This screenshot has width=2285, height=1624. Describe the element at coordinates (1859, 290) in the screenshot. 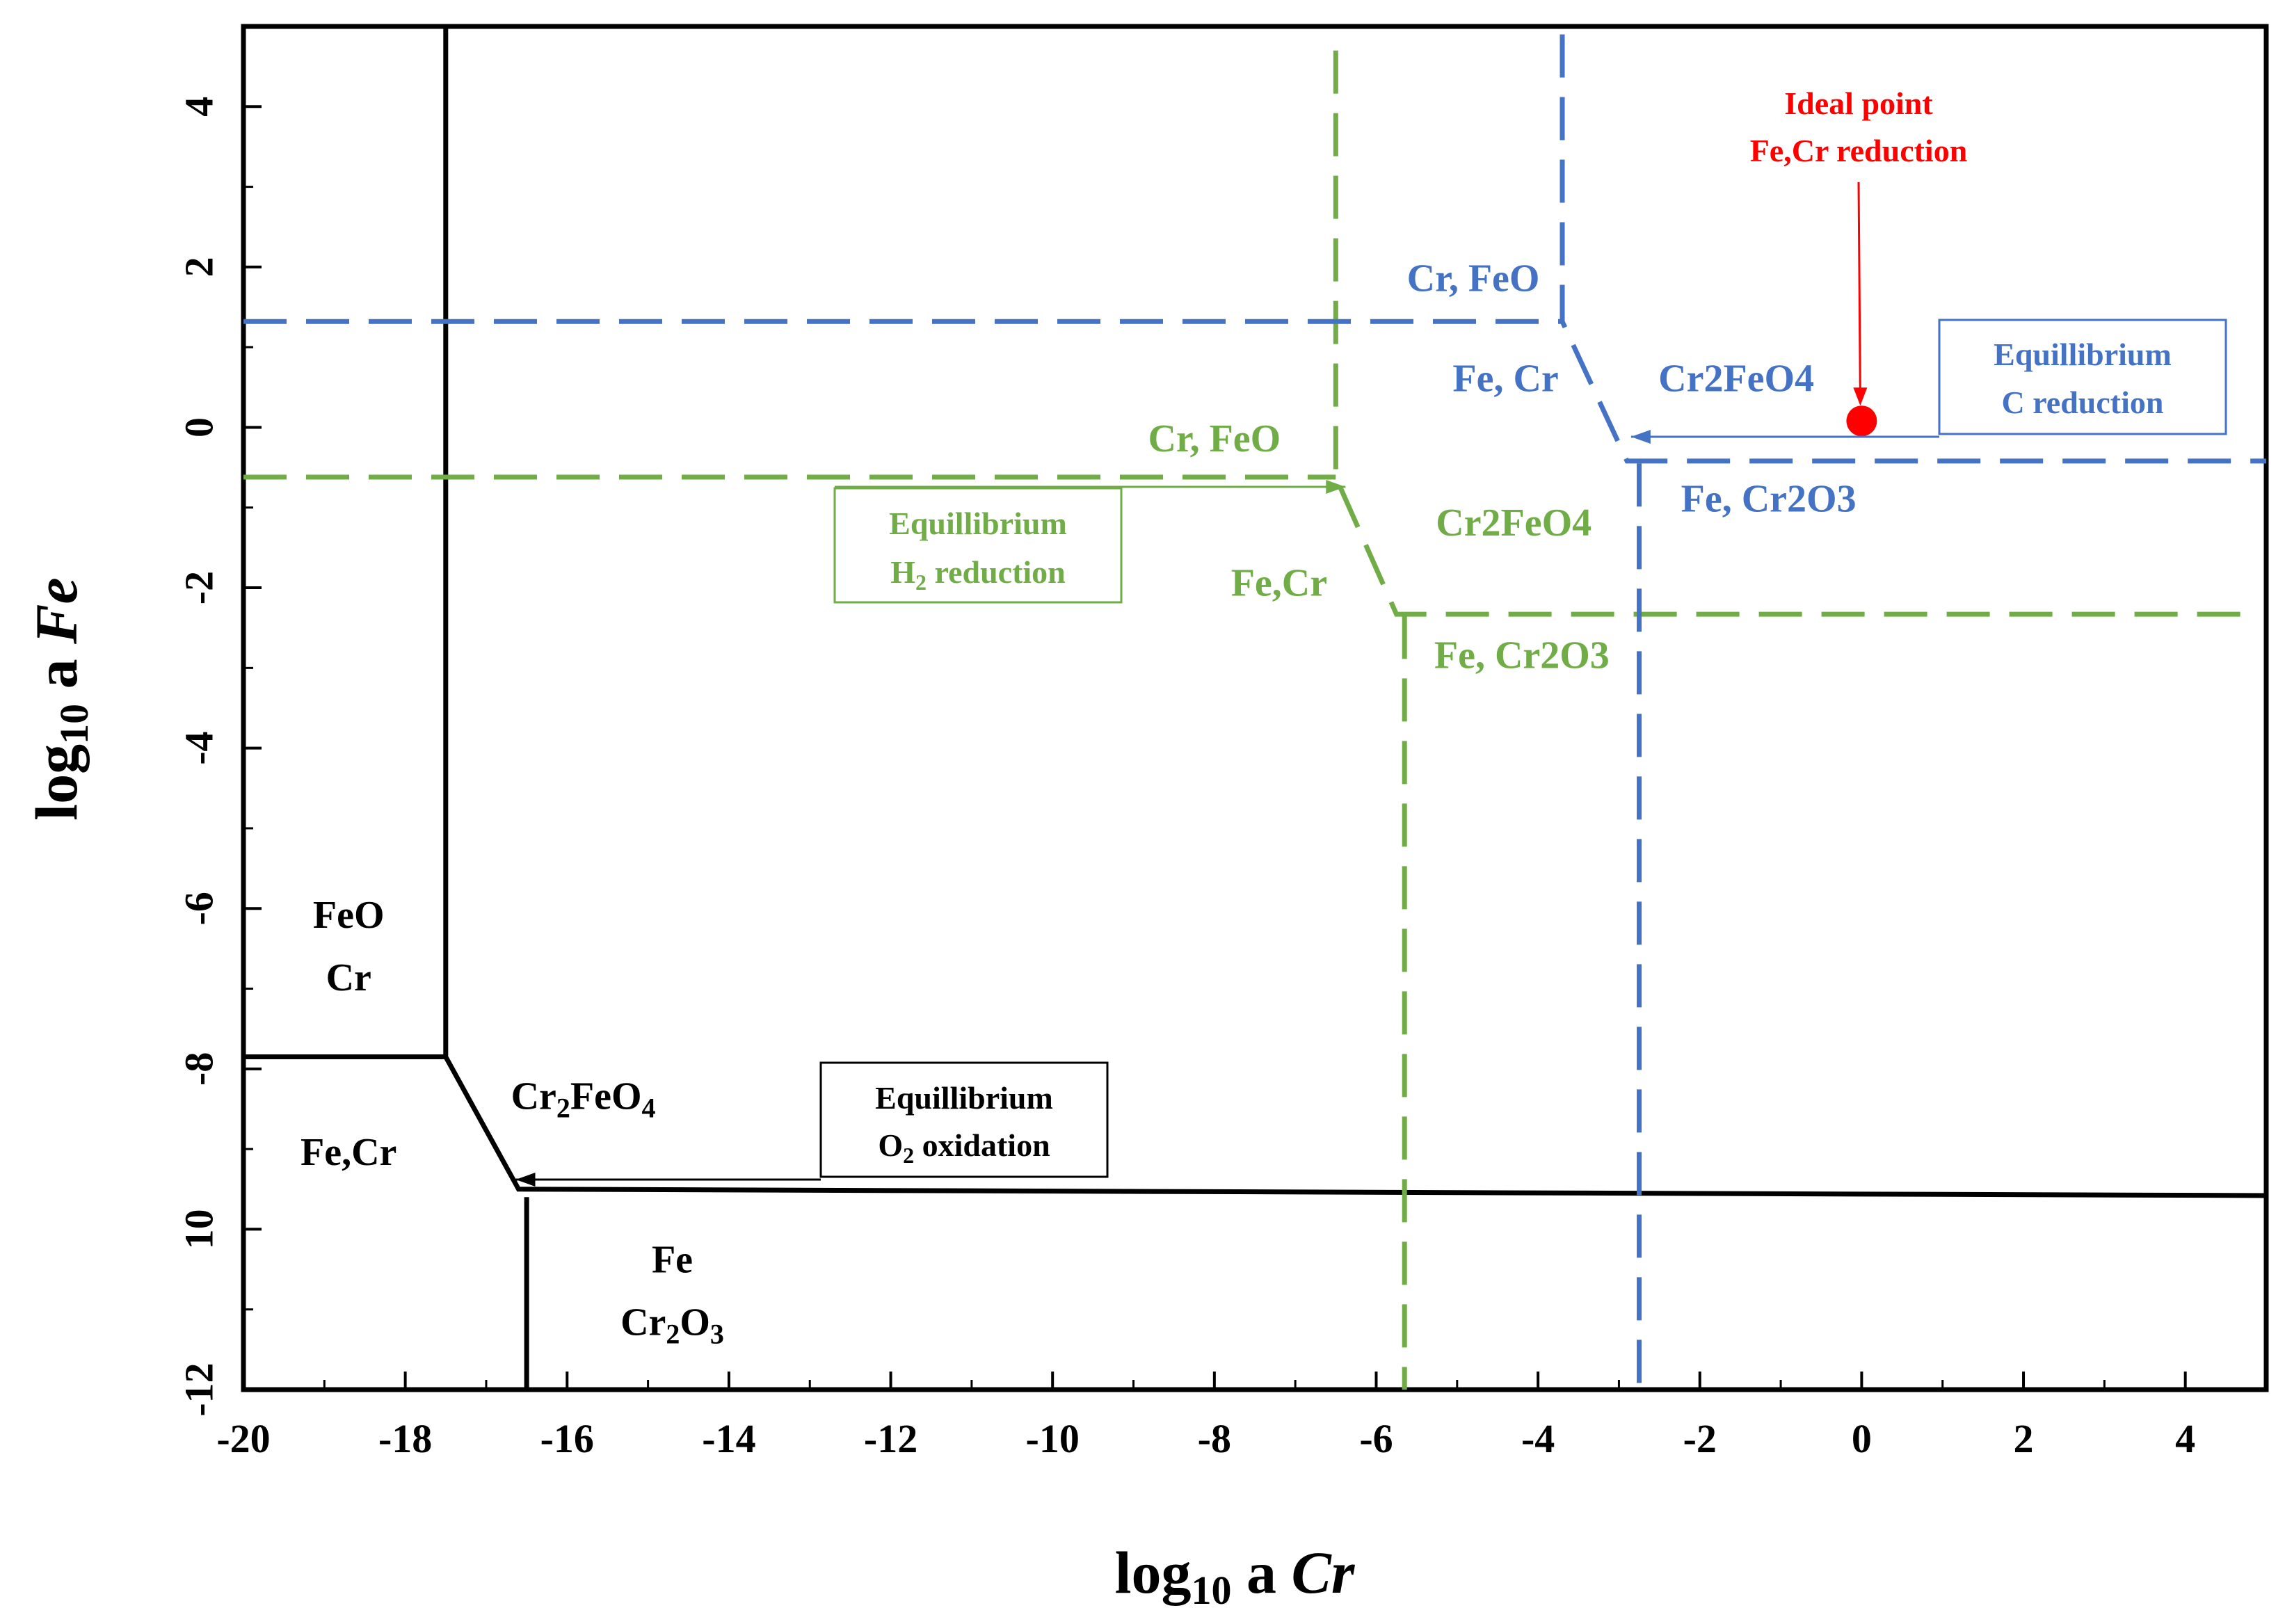

I see `ideal-arrow-line` at that location.